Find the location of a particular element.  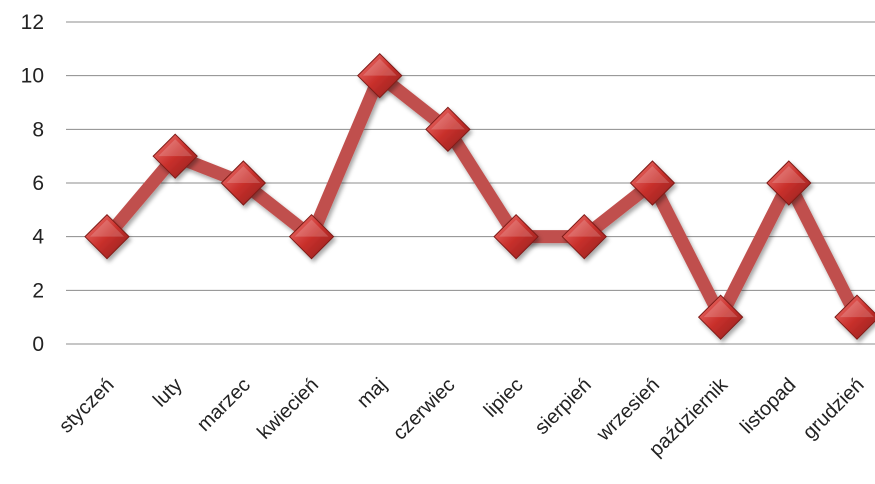

x-tick-label: luty is located at coordinates (168, 393).